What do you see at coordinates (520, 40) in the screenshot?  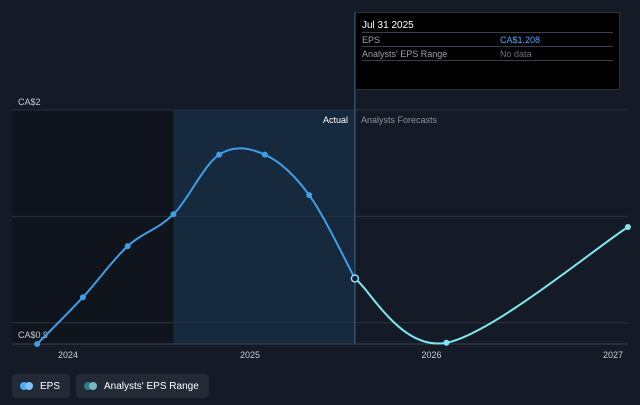 I see `tooltip-eps-value: CA$1.208` at bounding box center [520, 40].